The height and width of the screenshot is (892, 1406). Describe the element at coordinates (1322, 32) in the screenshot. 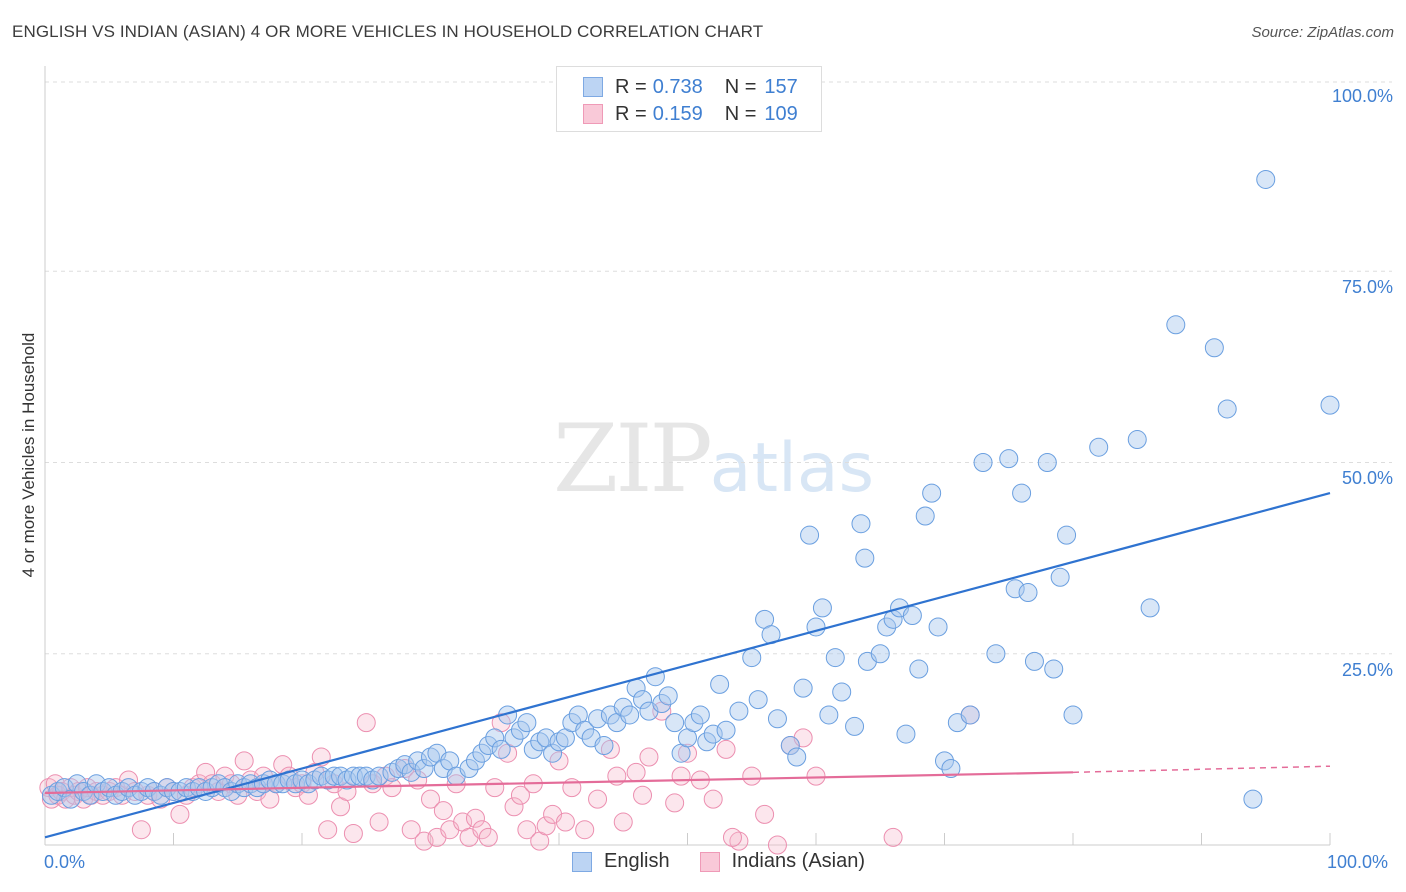

I see `source-label: Source: ZipAtlas.com` at that location.